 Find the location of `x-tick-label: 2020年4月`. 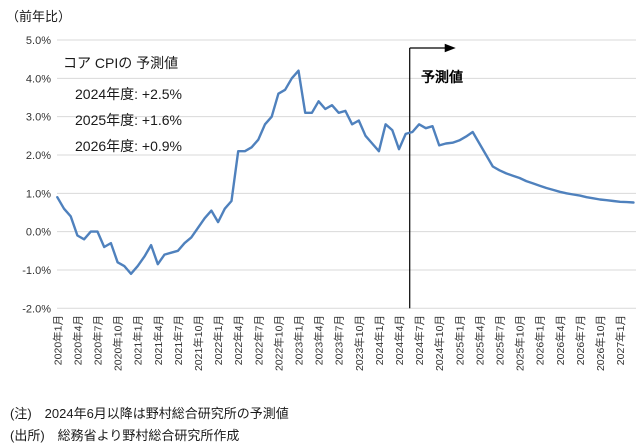

x-tick-label: 2020年4月 is located at coordinates (77, 340).